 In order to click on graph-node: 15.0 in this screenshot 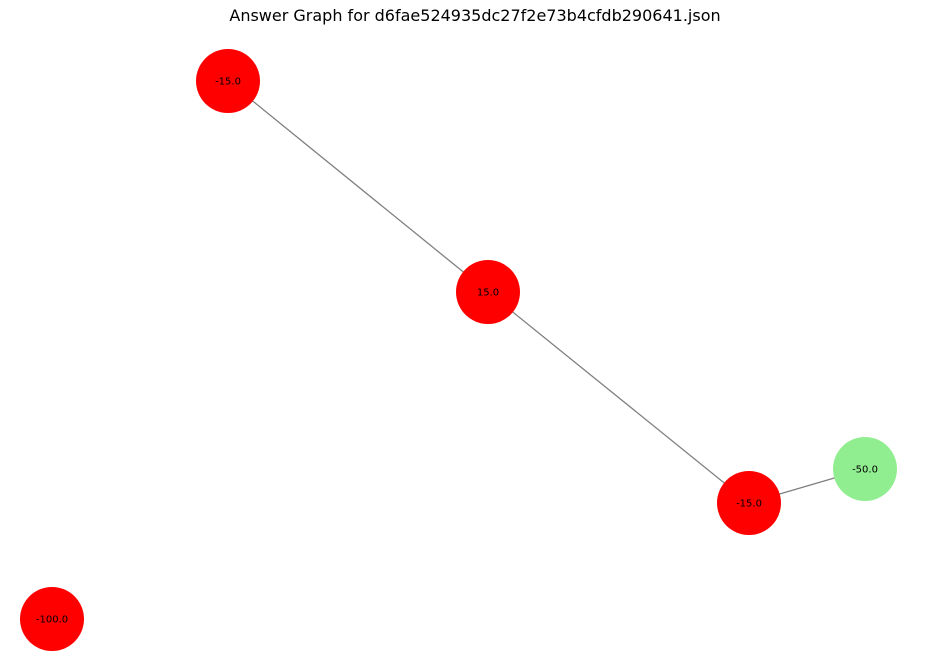, I will do `click(488, 292)`.